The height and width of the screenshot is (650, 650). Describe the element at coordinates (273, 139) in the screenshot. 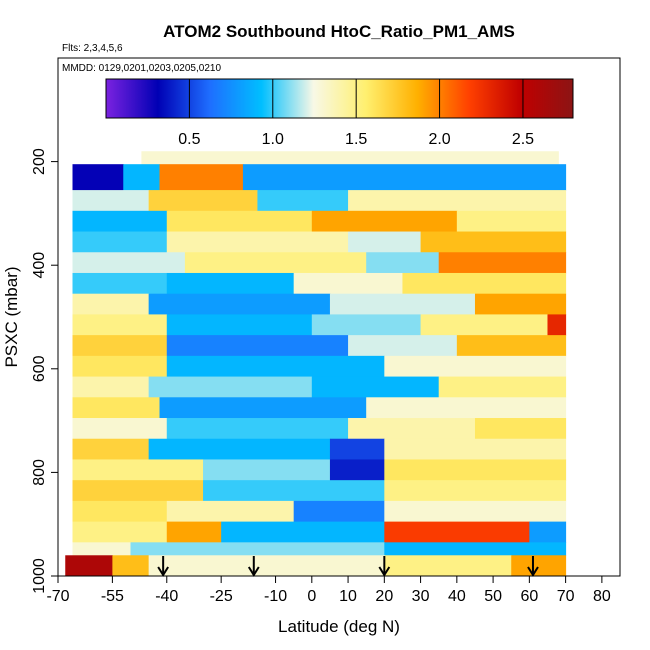

I see `colorbar-tick-label: 1.0` at that location.